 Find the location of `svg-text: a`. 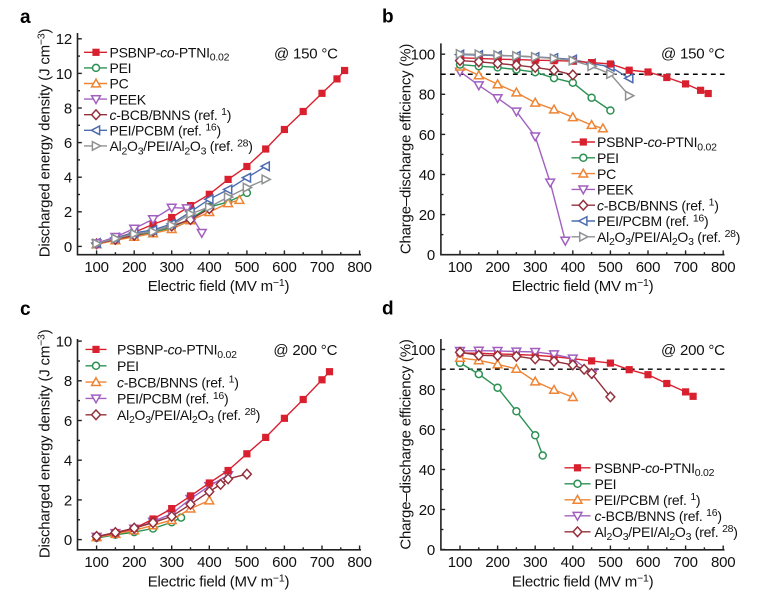

svg-text: a is located at coordinates (25, 17).